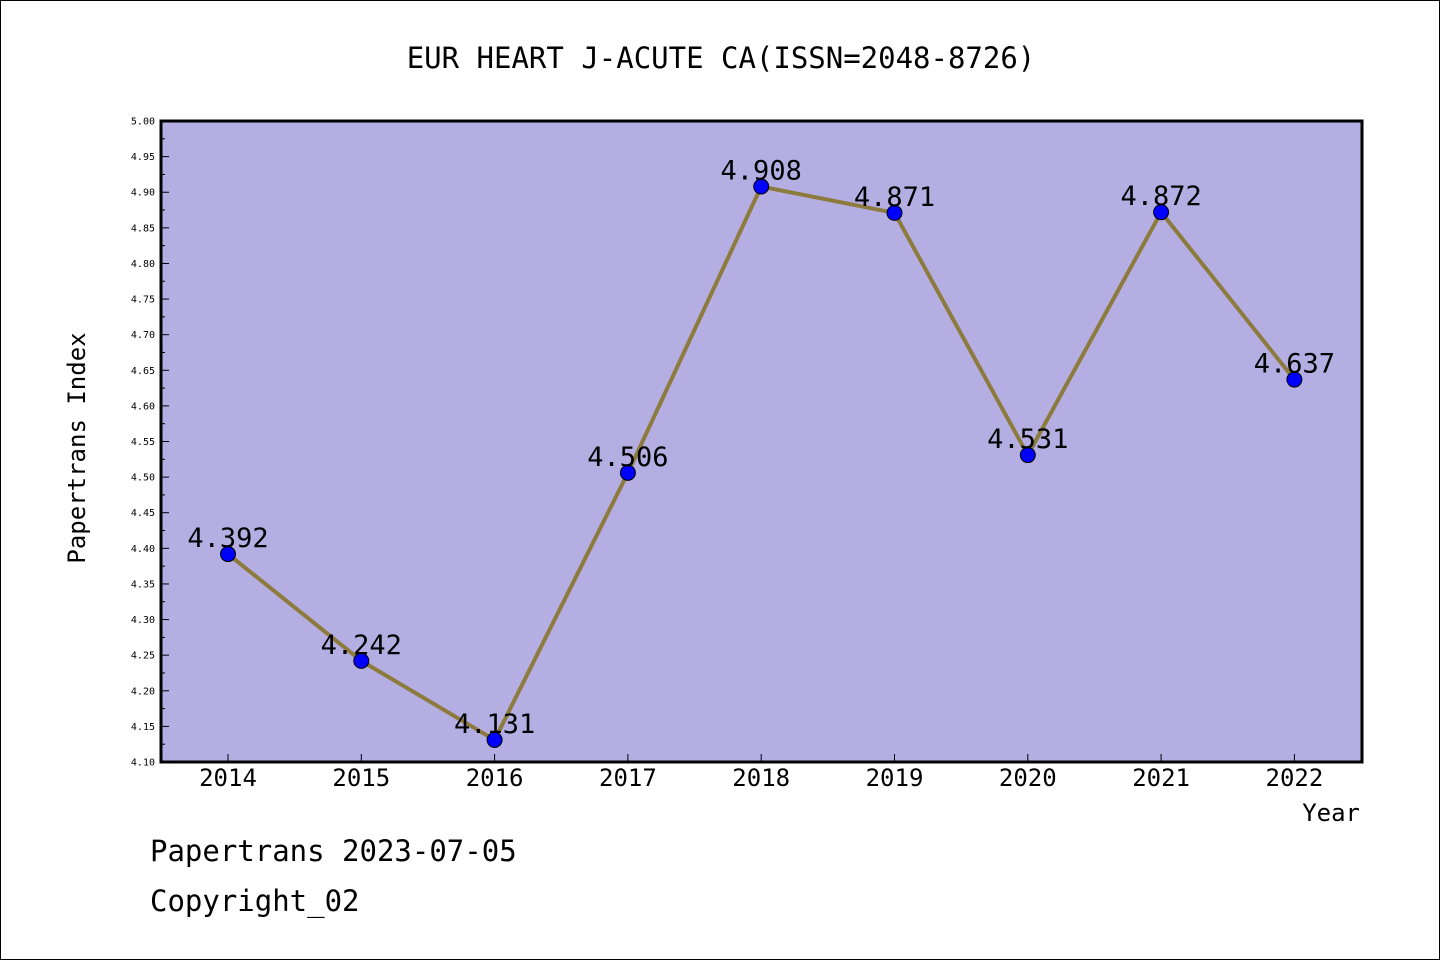 This screenshot has width=1440, height=966. I want to click on x-tick-label: 2021, so click(1161, 778).